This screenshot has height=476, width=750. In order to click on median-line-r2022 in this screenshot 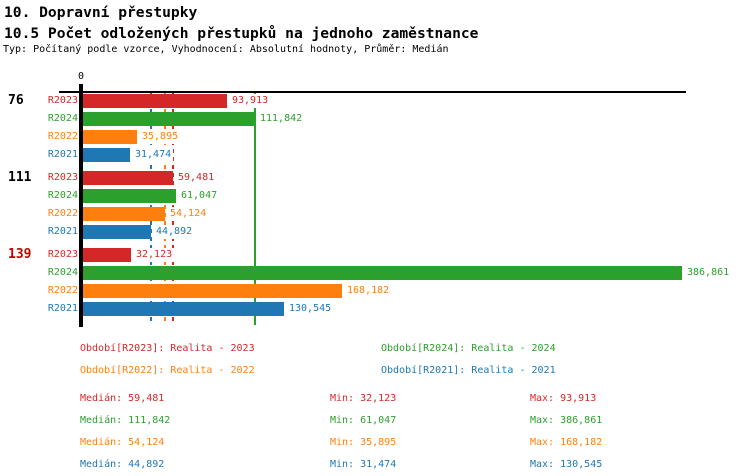, I will do `click(165, 209)`.